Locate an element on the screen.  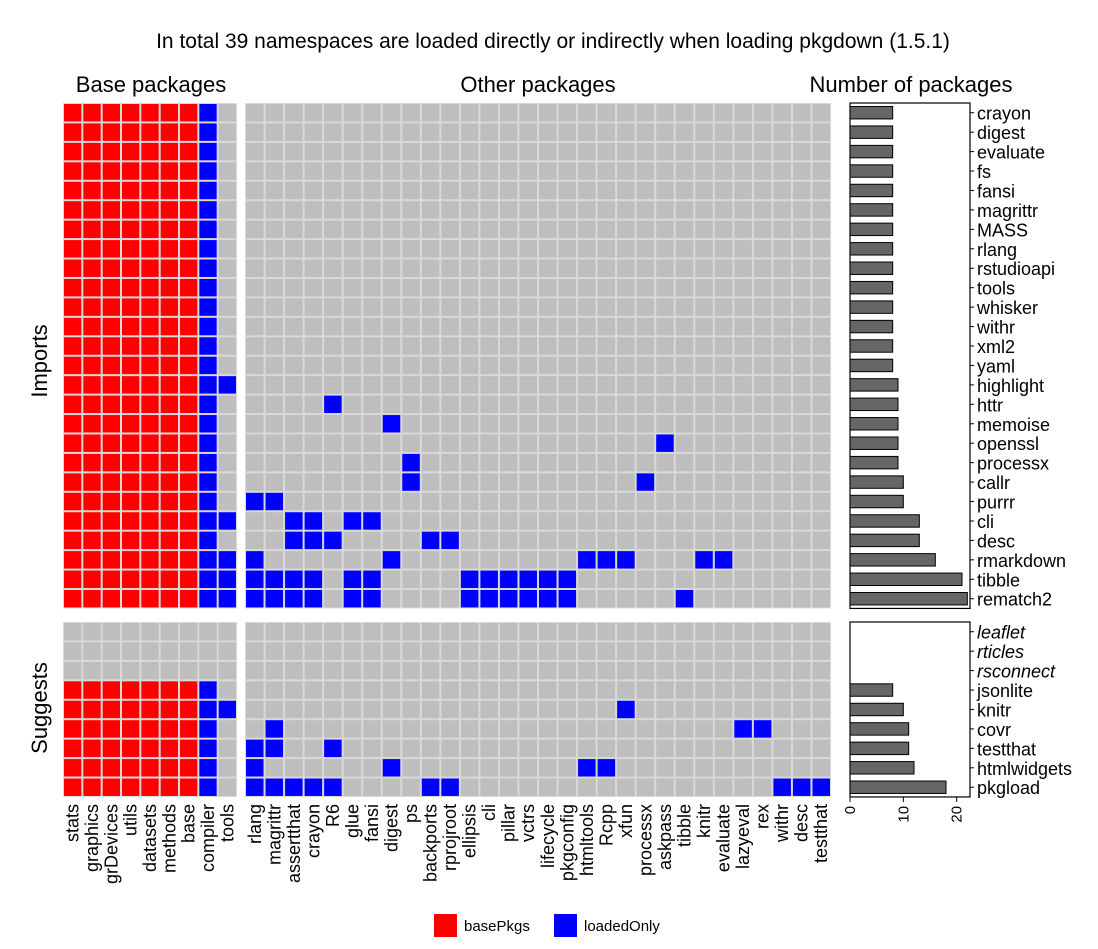
column-label: htmltools is located at coordinates (587, 840).